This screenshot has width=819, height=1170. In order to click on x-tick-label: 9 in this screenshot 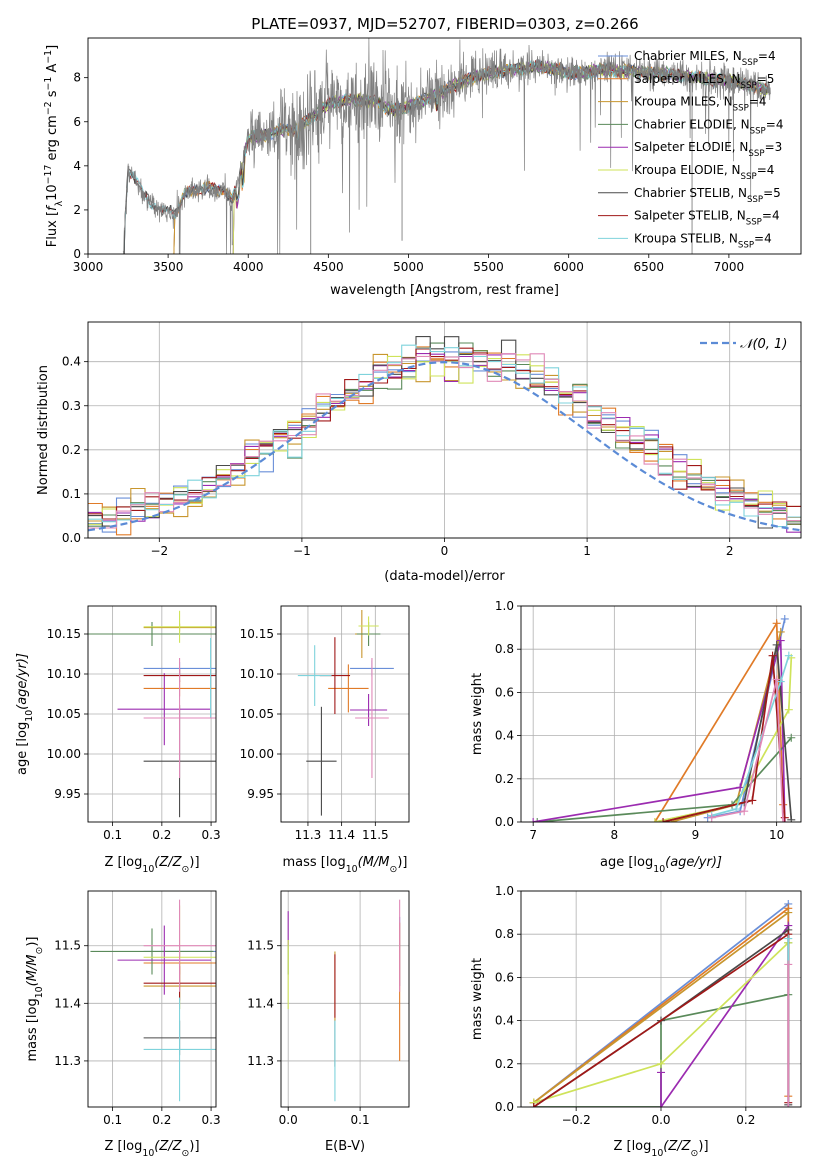, I will do `click(696, 835)`.